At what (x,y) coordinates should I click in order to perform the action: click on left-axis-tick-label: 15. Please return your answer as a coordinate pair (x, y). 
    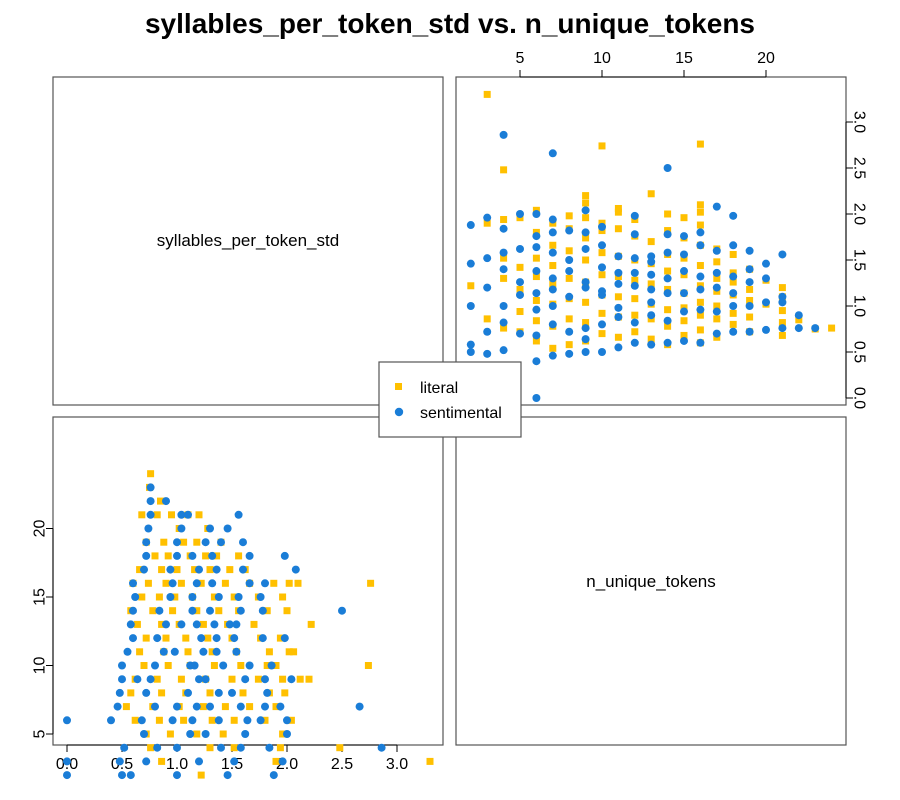
    Looking at the image, I should click on (40, 597).